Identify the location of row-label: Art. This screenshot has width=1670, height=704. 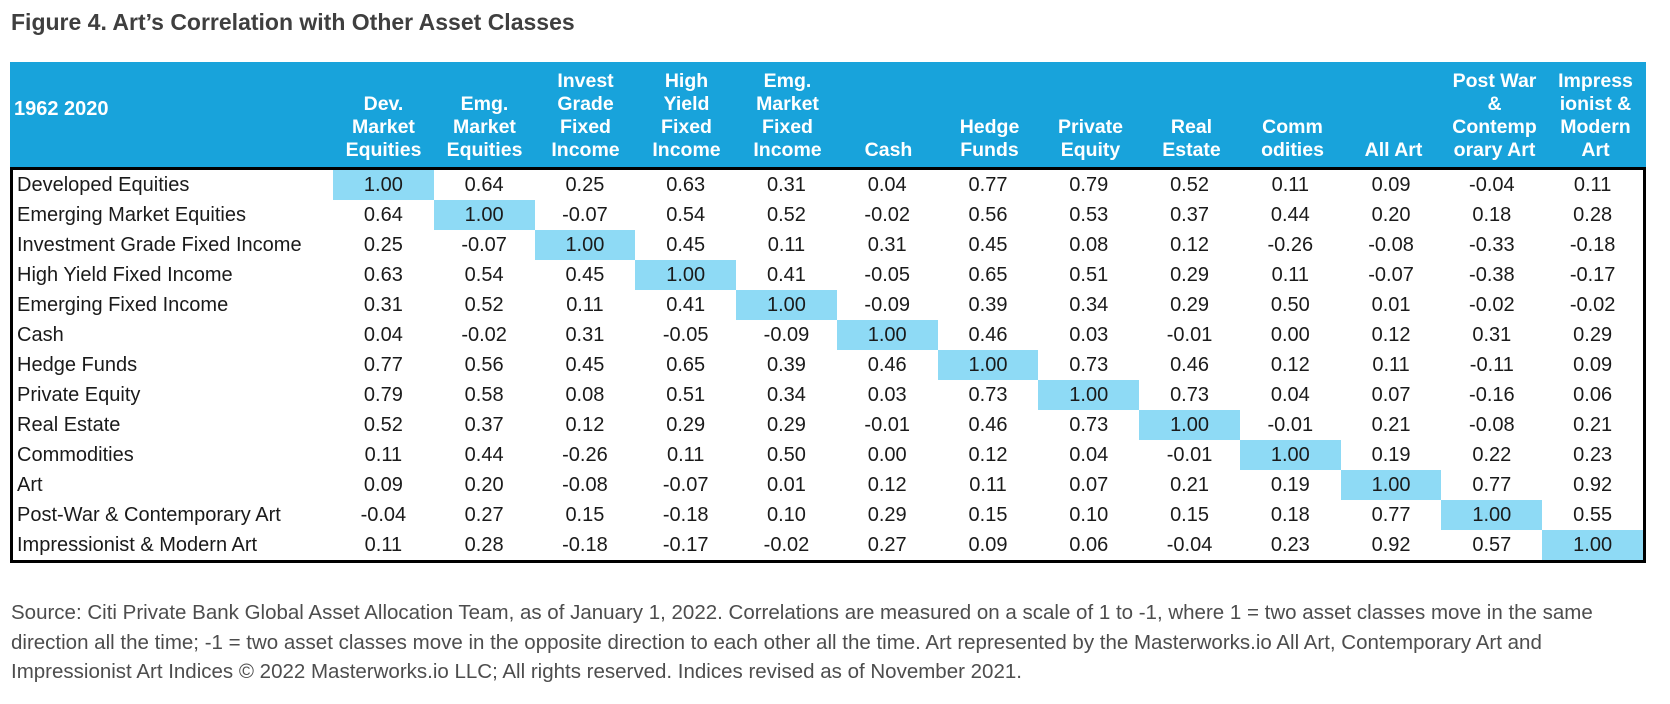
(30, 485).